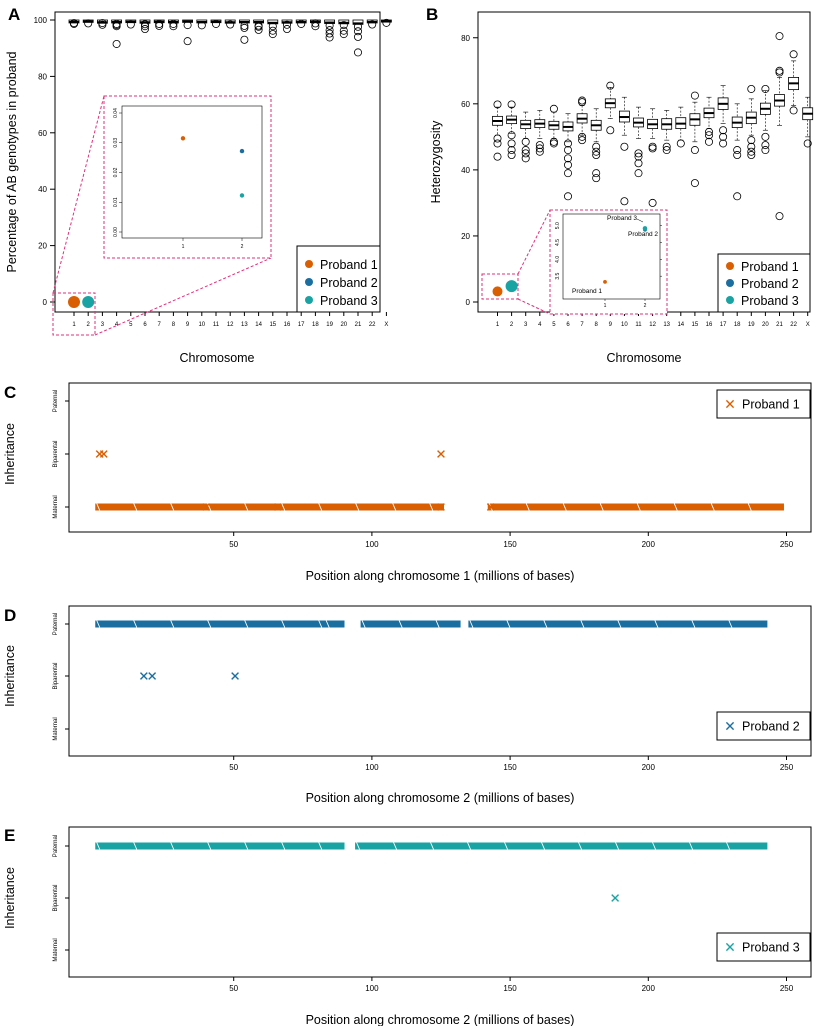  I want to click on inheritance-point-e, so click(615, 898).